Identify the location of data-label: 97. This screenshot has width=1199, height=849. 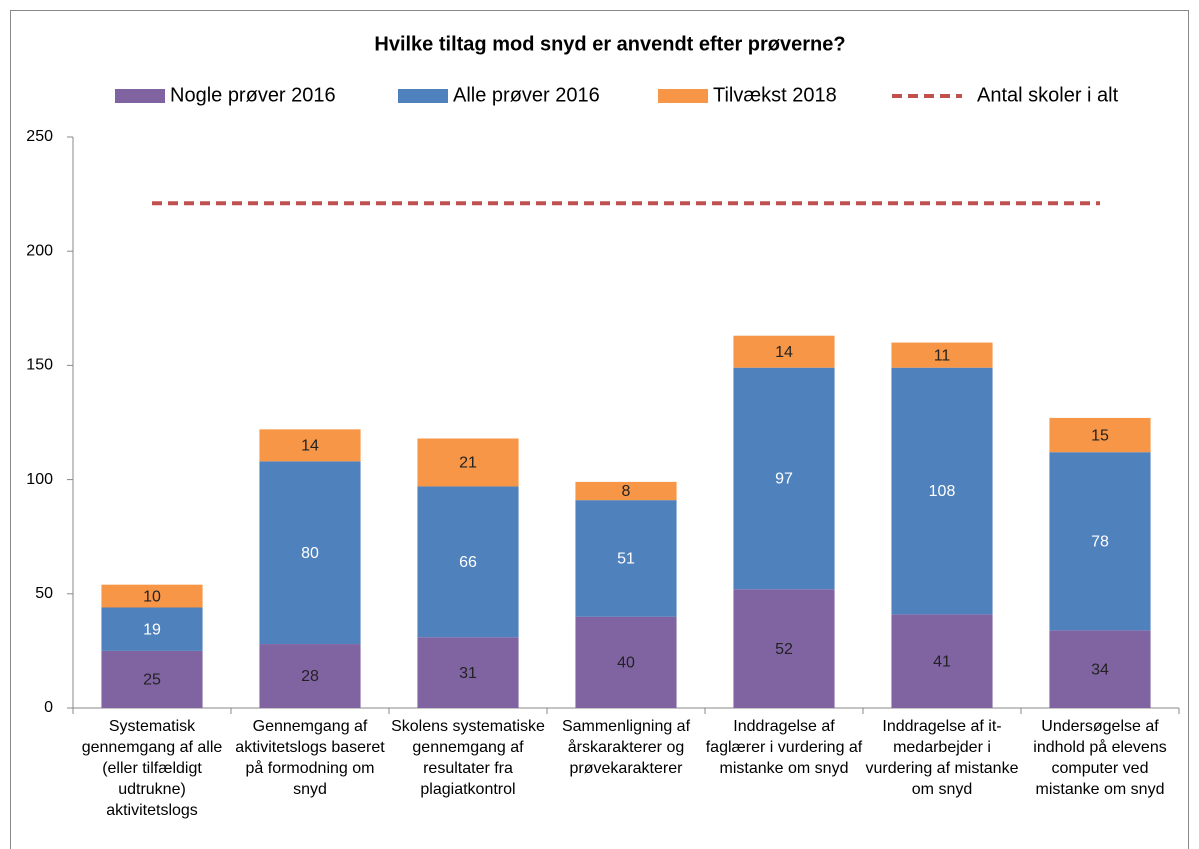
(784, 479).